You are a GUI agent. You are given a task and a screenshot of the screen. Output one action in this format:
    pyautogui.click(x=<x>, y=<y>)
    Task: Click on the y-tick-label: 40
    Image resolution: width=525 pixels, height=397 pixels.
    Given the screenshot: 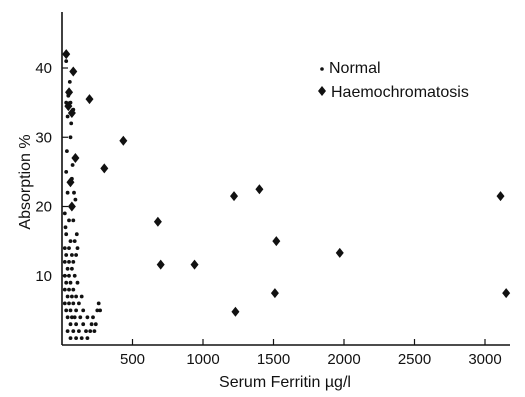 What is the action you would take?
    pyautogui.click(x=43, y=68)
    